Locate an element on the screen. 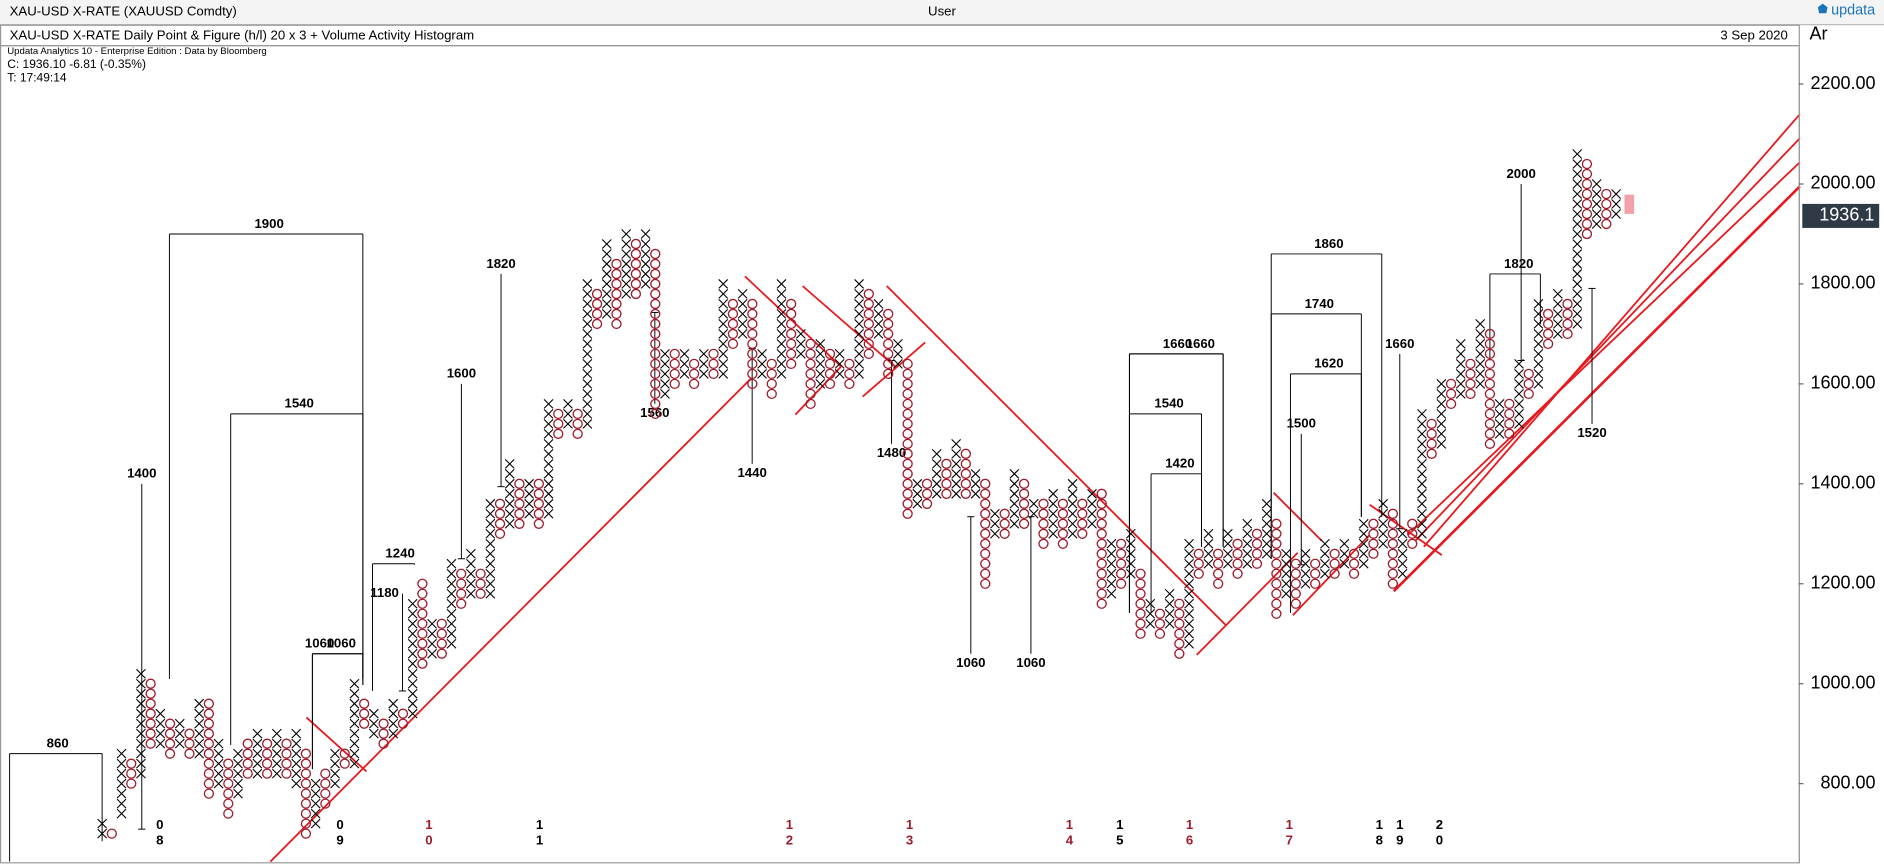 The height and width of the screenshot is (864, 1884). year-marker: 1 is located at coordinates (1119, 824).